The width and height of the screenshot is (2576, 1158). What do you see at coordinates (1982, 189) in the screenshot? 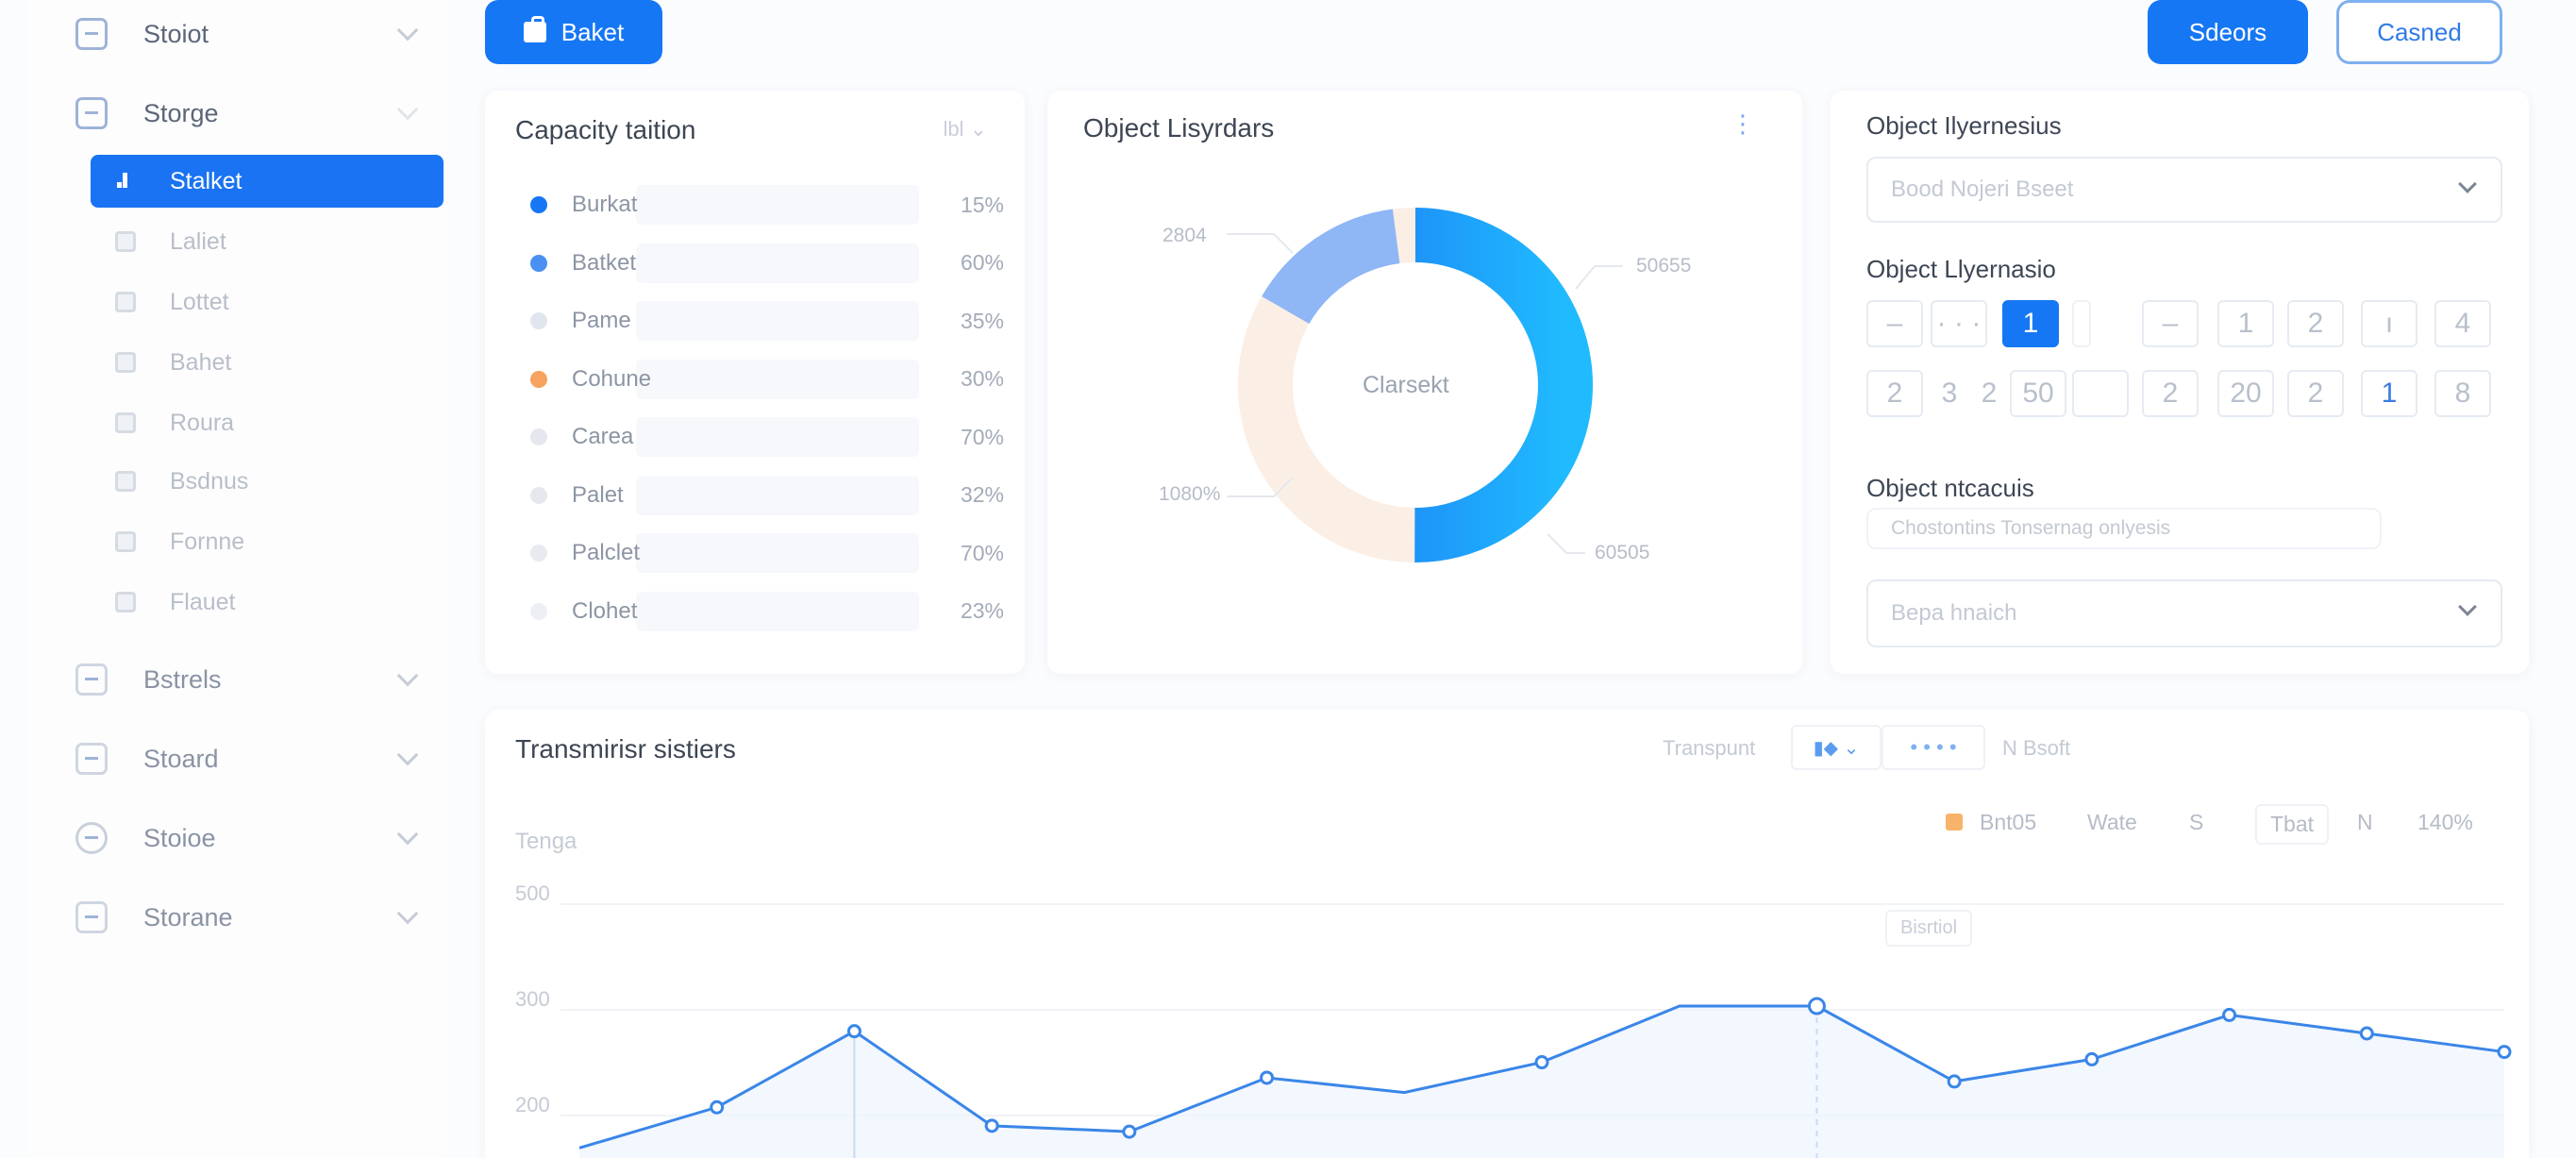
I see `object-select-placeholder: Bood Nojeri Bseet` at bounding box center [1982, 189].